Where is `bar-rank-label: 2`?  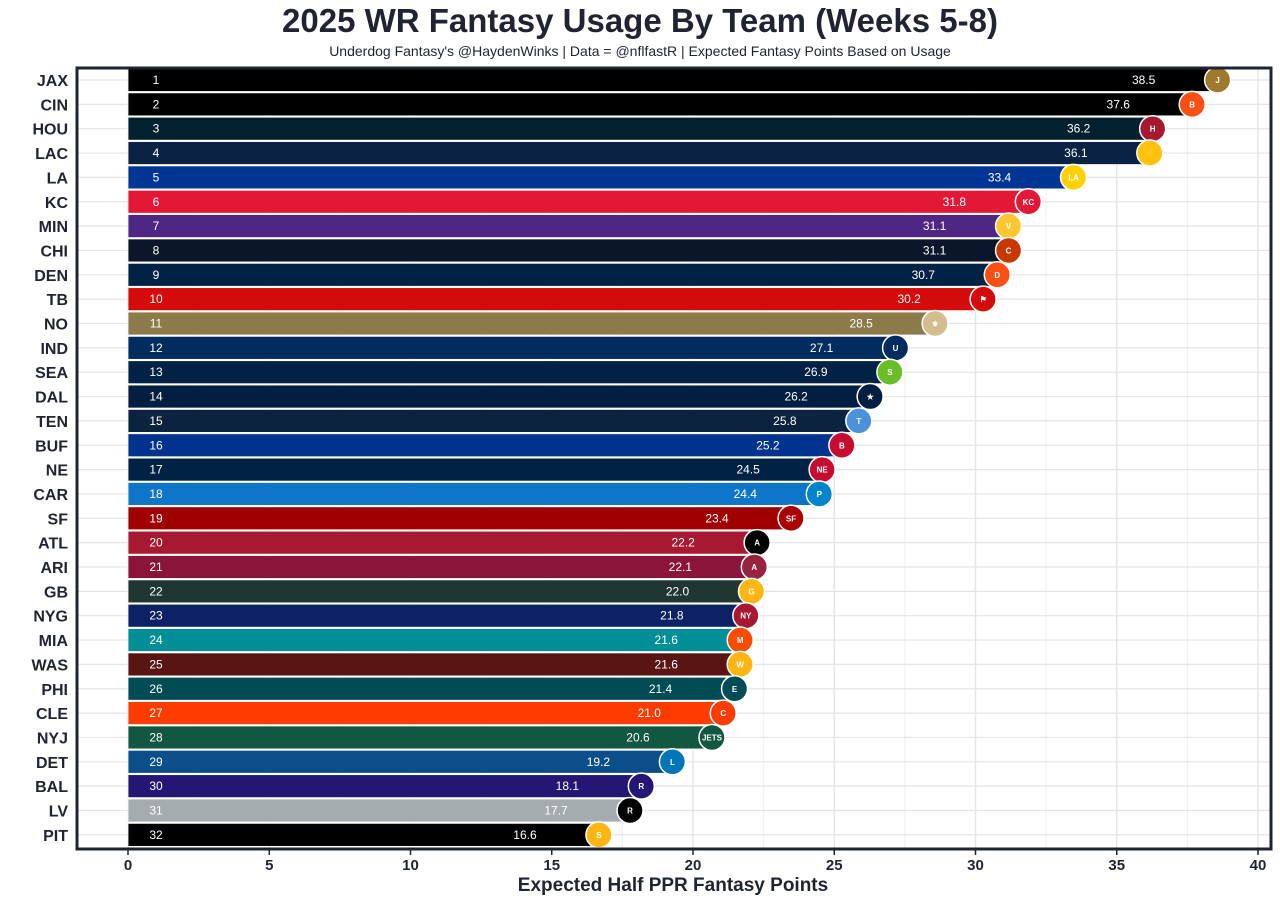
bar-rank-label: 2 is located at coordinates (156, 104).